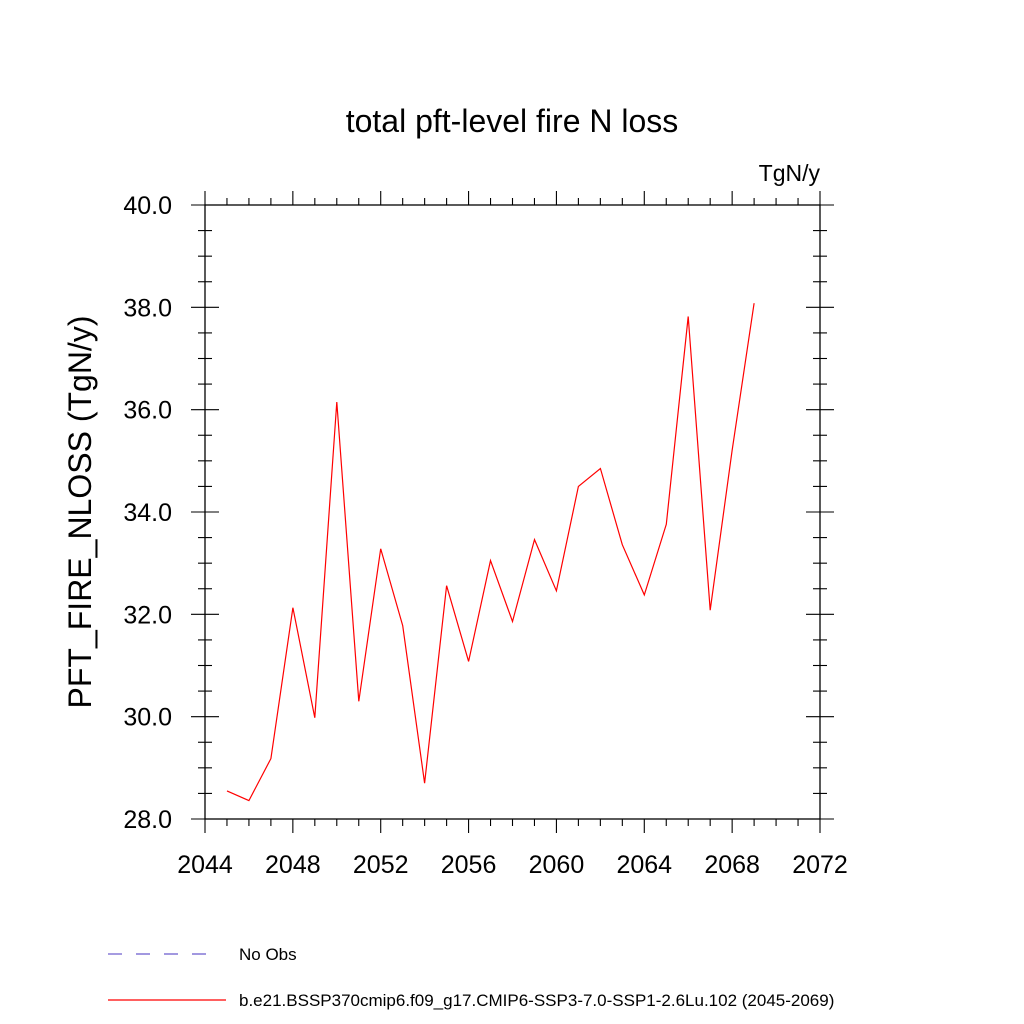  What do you see at coordinates (147, 820) in the screenshot?
I see `y-tick-label: 28.0` at bounding box center [147, 820].